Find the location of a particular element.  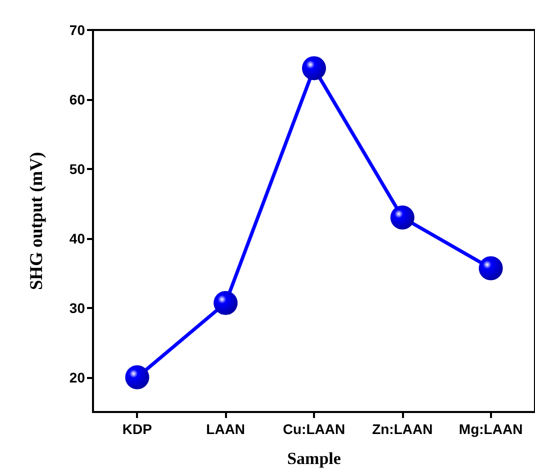

y-tick-label: 30 is located at coordinates (77, 308).